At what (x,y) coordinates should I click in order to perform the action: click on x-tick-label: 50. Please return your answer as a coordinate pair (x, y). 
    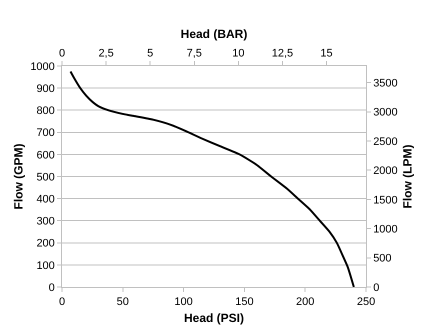
    Looking at the image, I should click on (122, 302).